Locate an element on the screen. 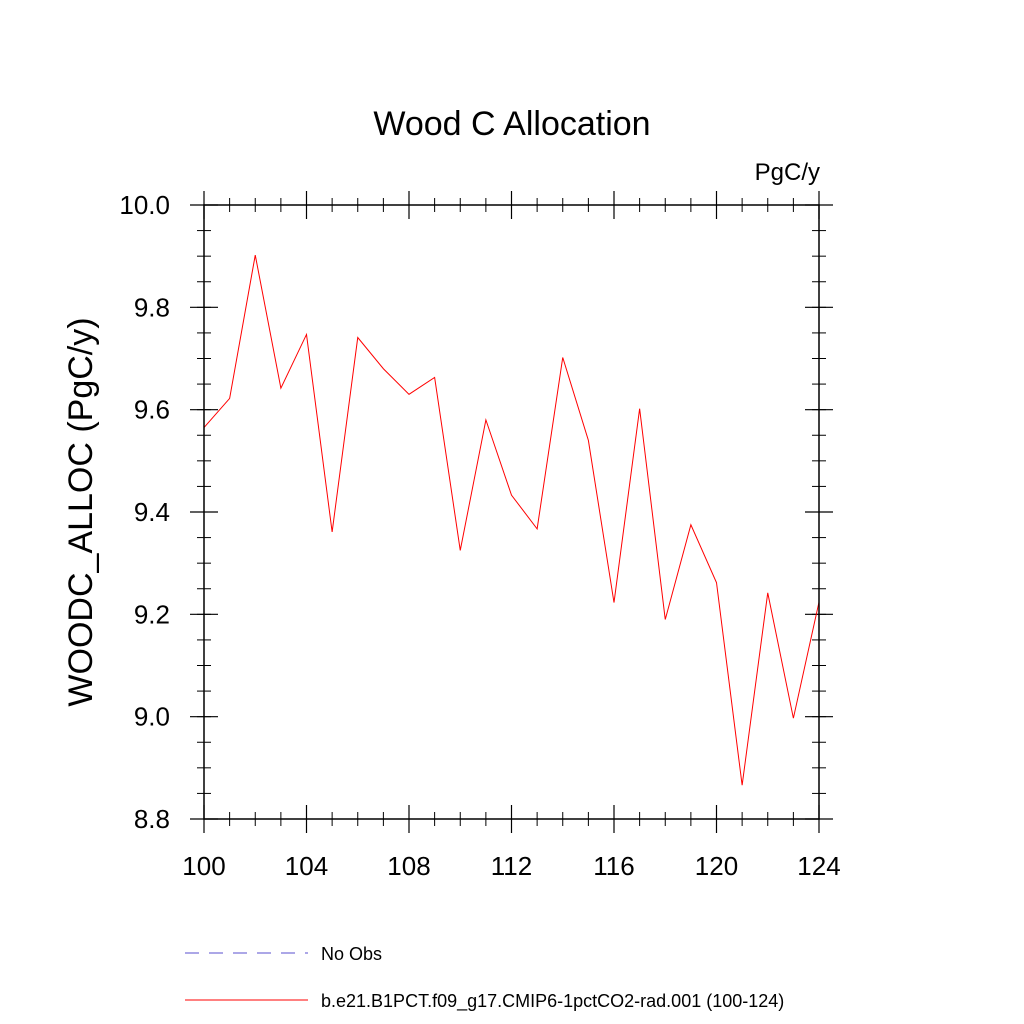 The height and width of the screenshot is (1024, 1024). y-axis-label: WOODC_ALLOC (PgC/y) is located at coordinates (81, 511).